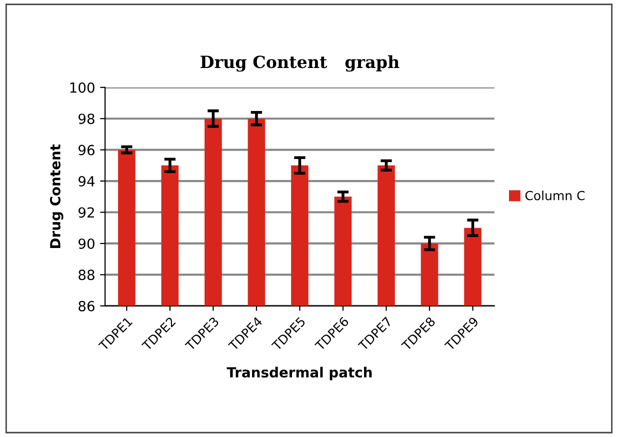 The height and width of the screenshot is (437, 618). What do you see at coordinates (57, 196) in the screenshot?
I see `y-axis-title: Drug Content` at bounding box center [57, 196].